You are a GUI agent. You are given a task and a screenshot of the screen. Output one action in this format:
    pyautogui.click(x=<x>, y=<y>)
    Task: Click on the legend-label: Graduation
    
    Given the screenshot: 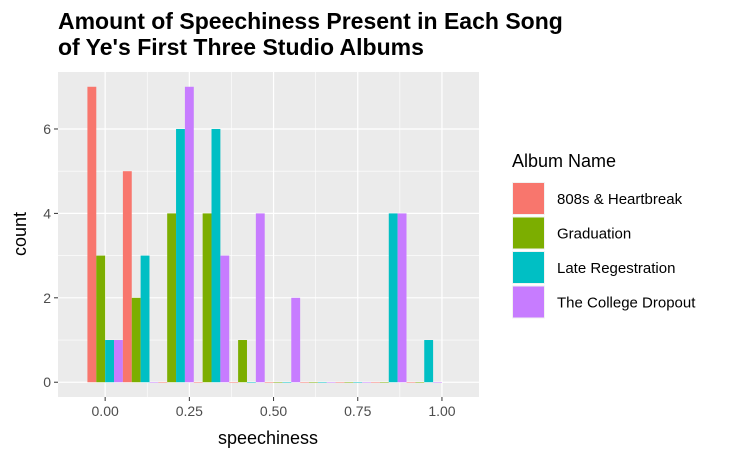 What is the action you would take?
    pyautogui.click(x=594, y=234)
    